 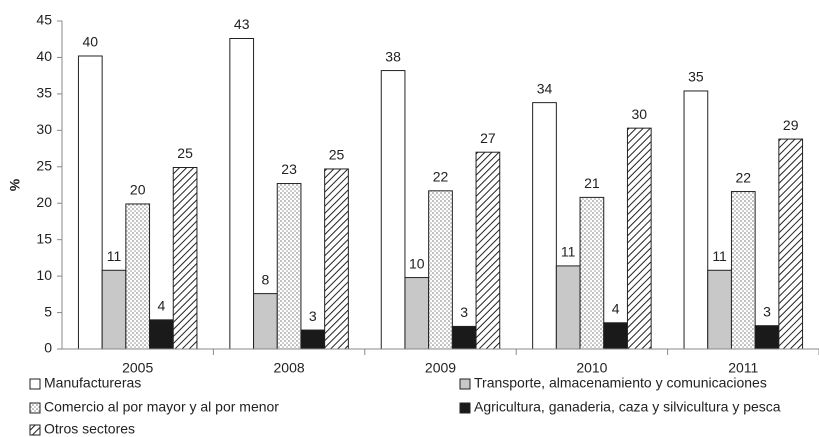 I want to click on y-tick-label: 40, so click(x=44, y=56).